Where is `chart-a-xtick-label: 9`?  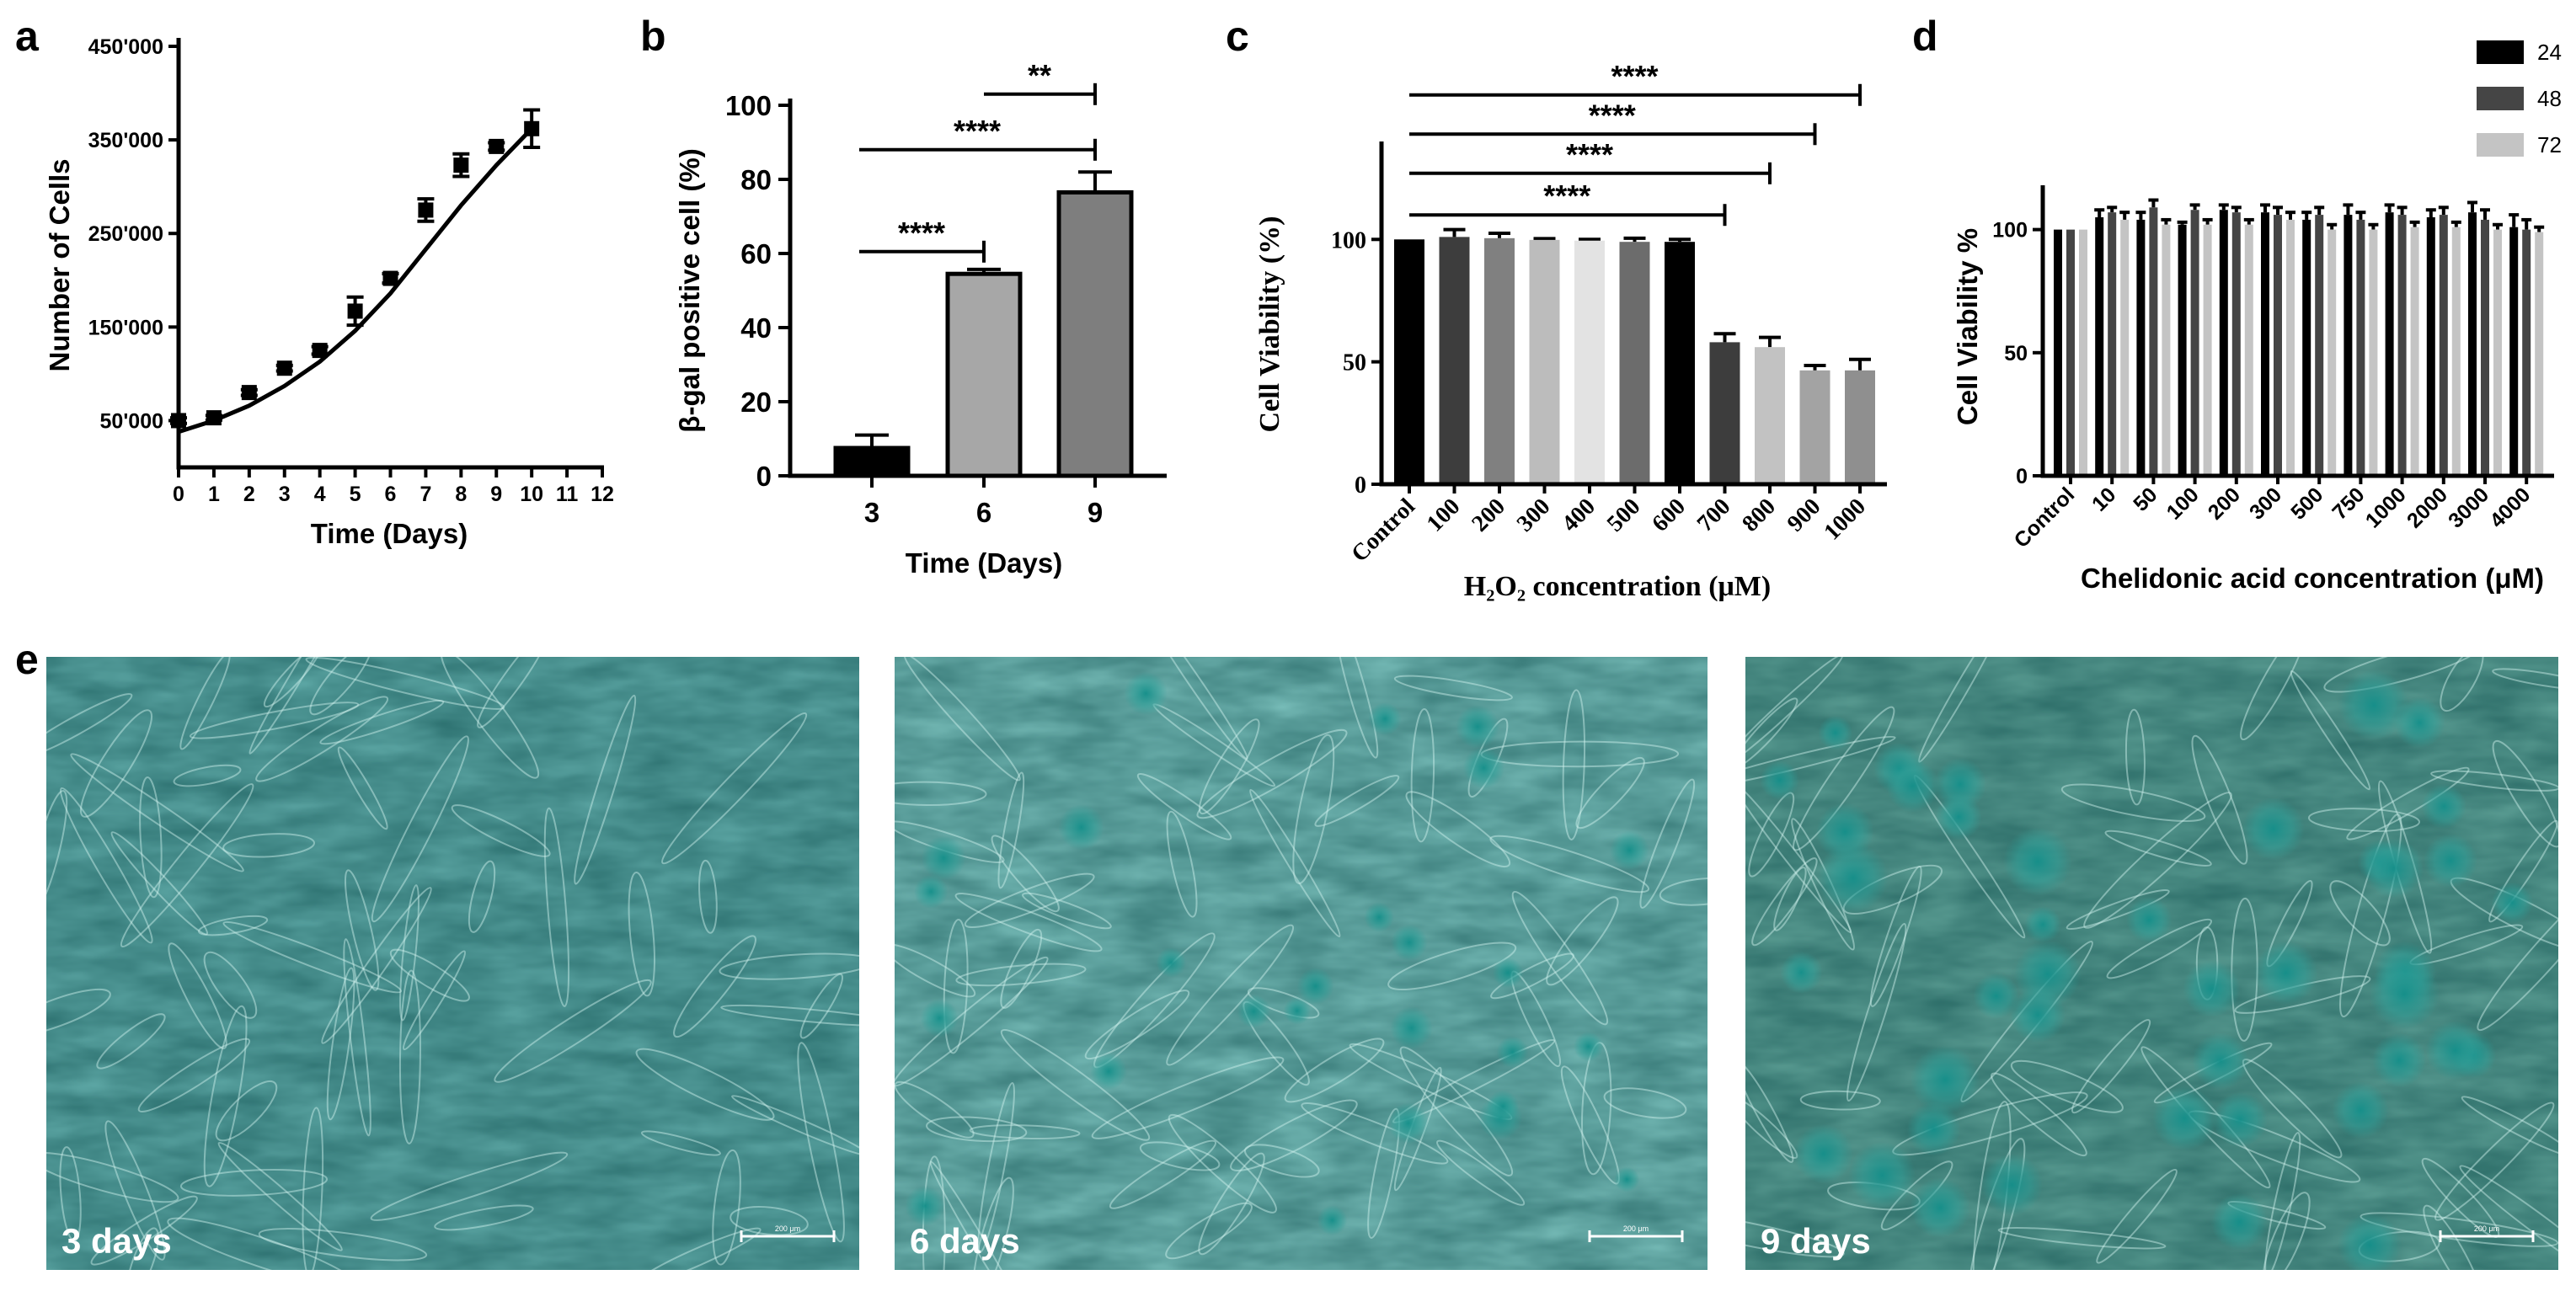
chart-a-xtick-label: 9 is located at coordinates (496, 494).